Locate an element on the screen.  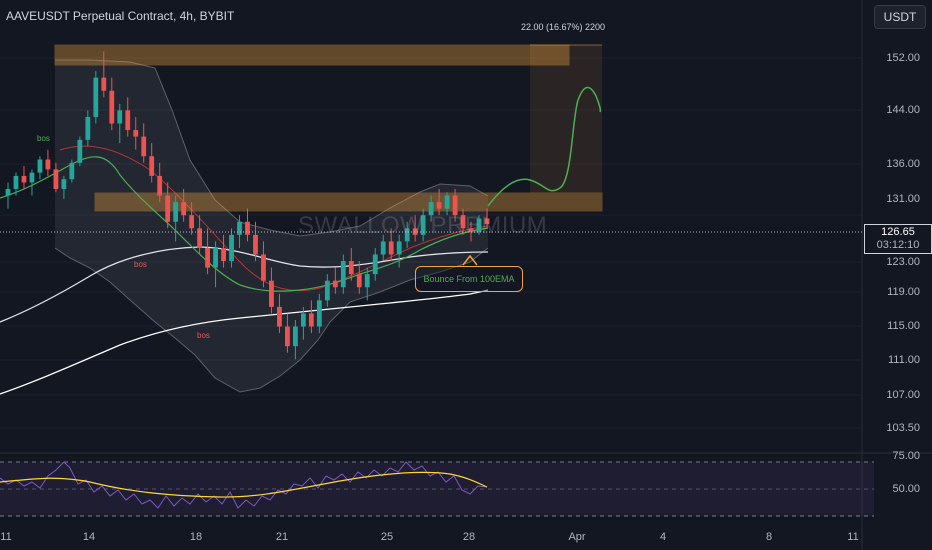
currency-button: USDT is located at coordinates (900, 17).